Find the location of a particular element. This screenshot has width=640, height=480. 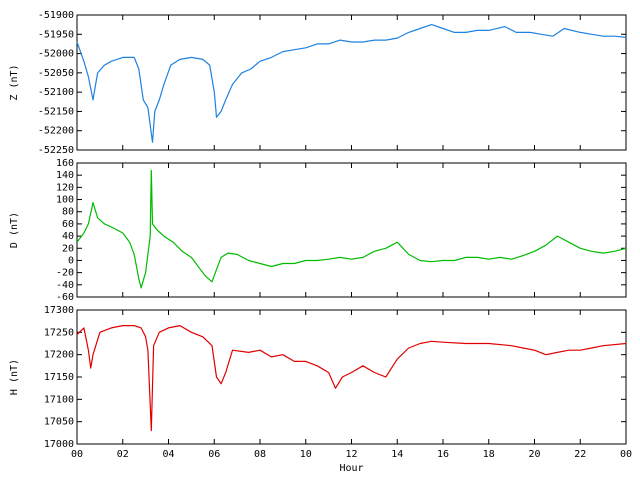

y-tick-label: -52000 is located at coordinates (56, 54).